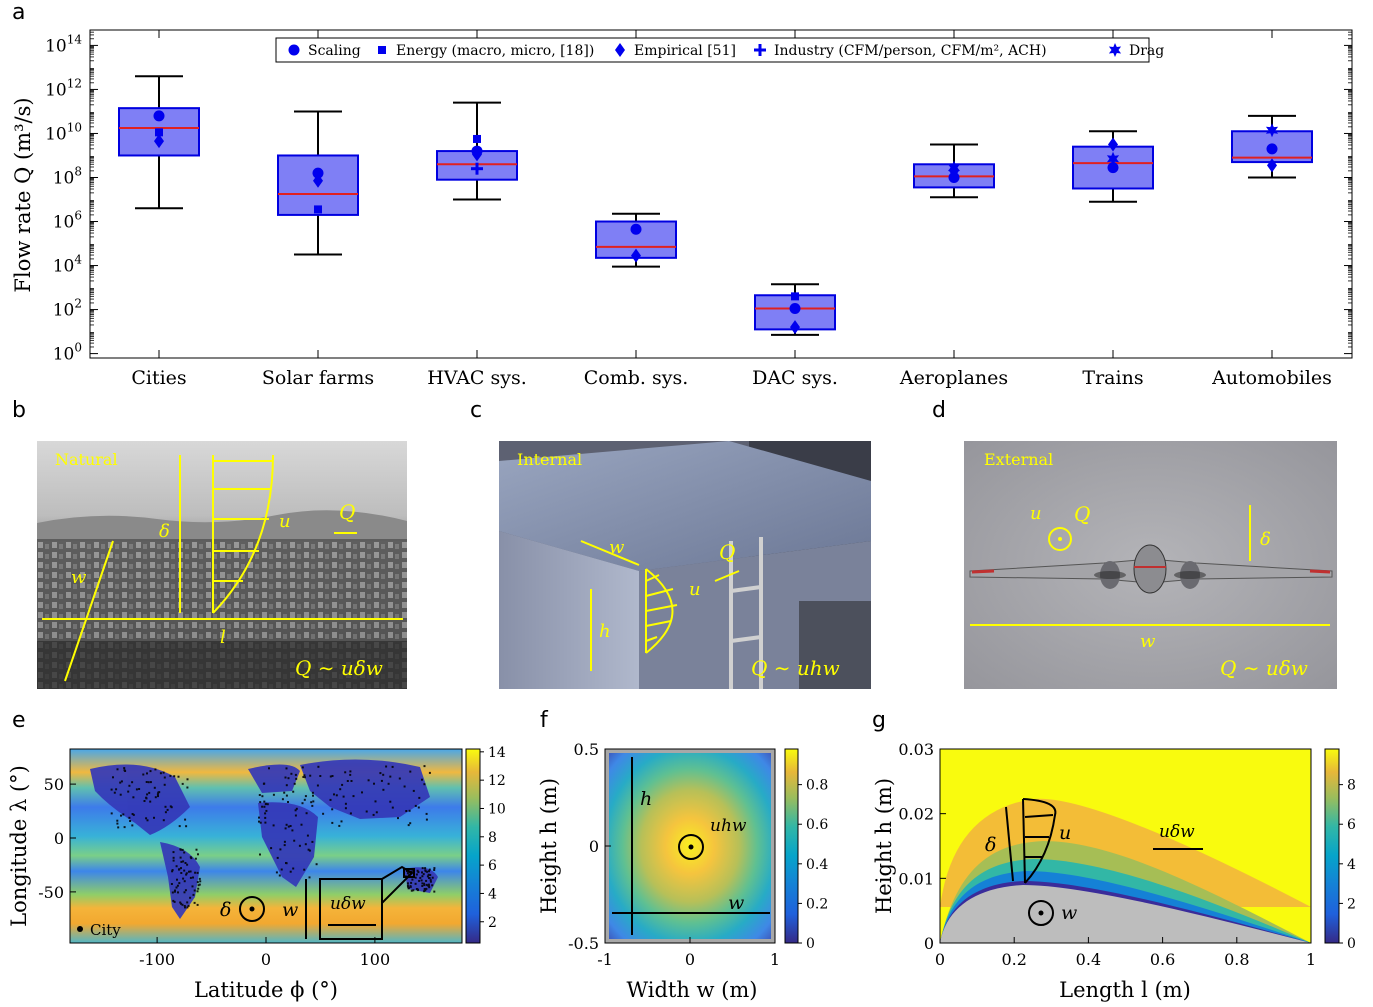 The image size is (1373, 1007). Describe the element at coordinates (1146, 51) in the screenshot. I see `legend-entry: Drag` at that location.